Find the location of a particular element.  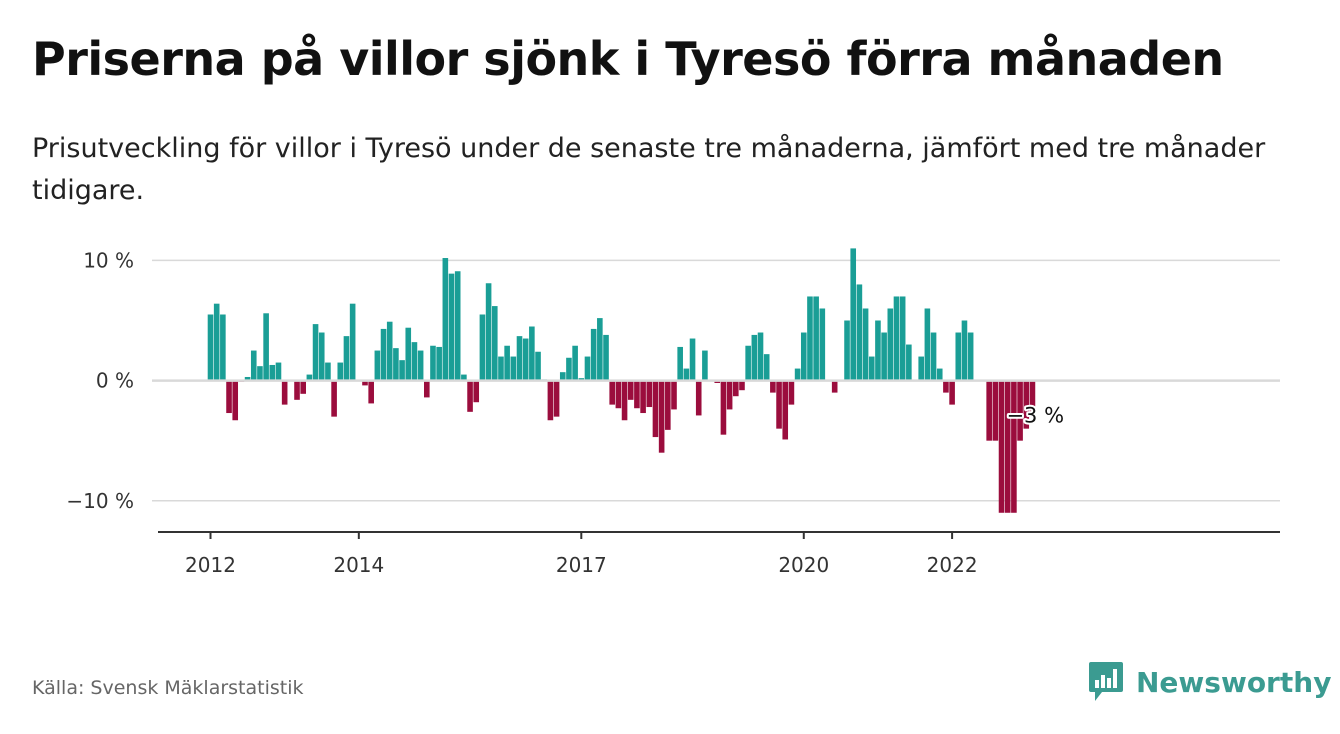

bar-chart-logo-icon is located at coordinates (1106, 681).